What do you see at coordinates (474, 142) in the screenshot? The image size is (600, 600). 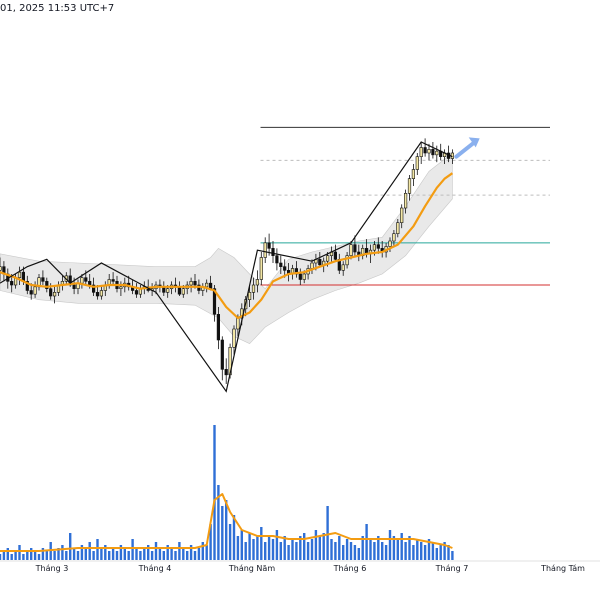 I see `arrow-head` at bounding box center [474, 142].